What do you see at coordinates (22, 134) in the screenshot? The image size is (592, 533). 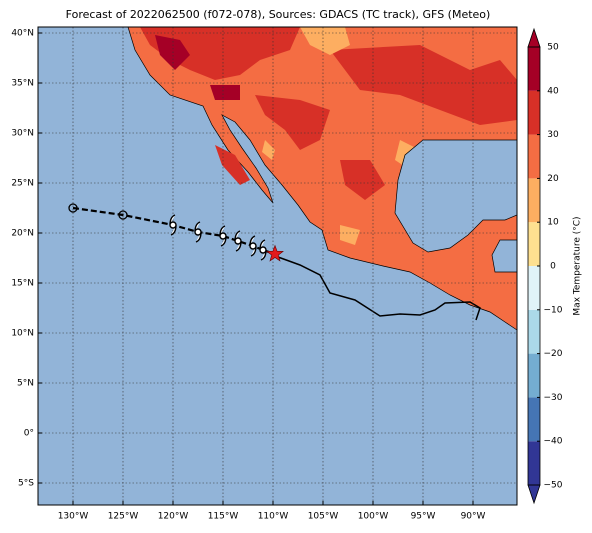 I see `y-tick-label: 30°N` at bounding box center [22, 134].